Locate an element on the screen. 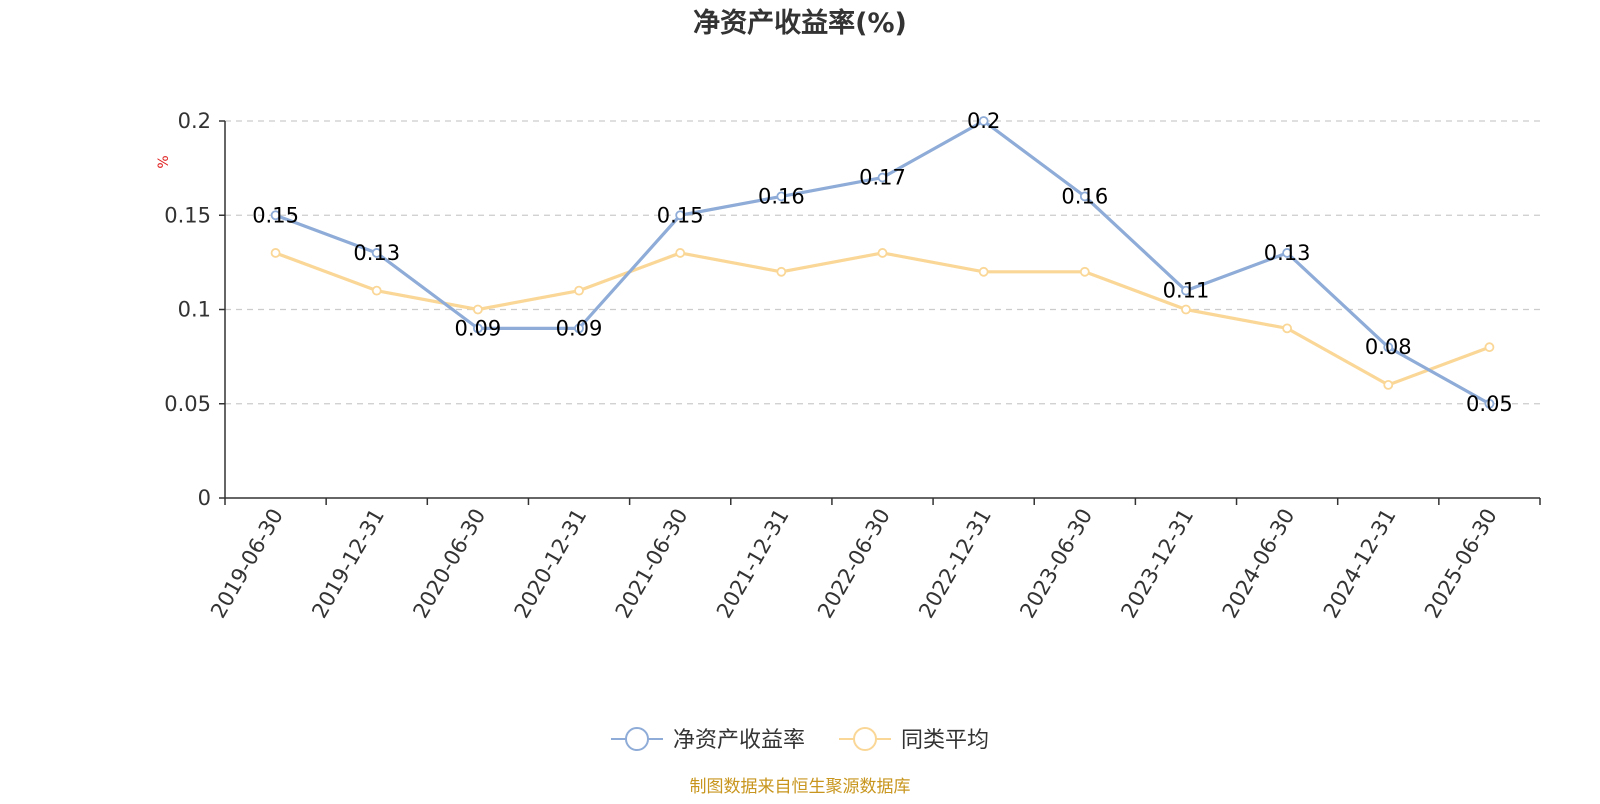 This screenshot has width=1600, height=804. x-tick-label: 2025-06-30 is located at coordinates (1461, 564).